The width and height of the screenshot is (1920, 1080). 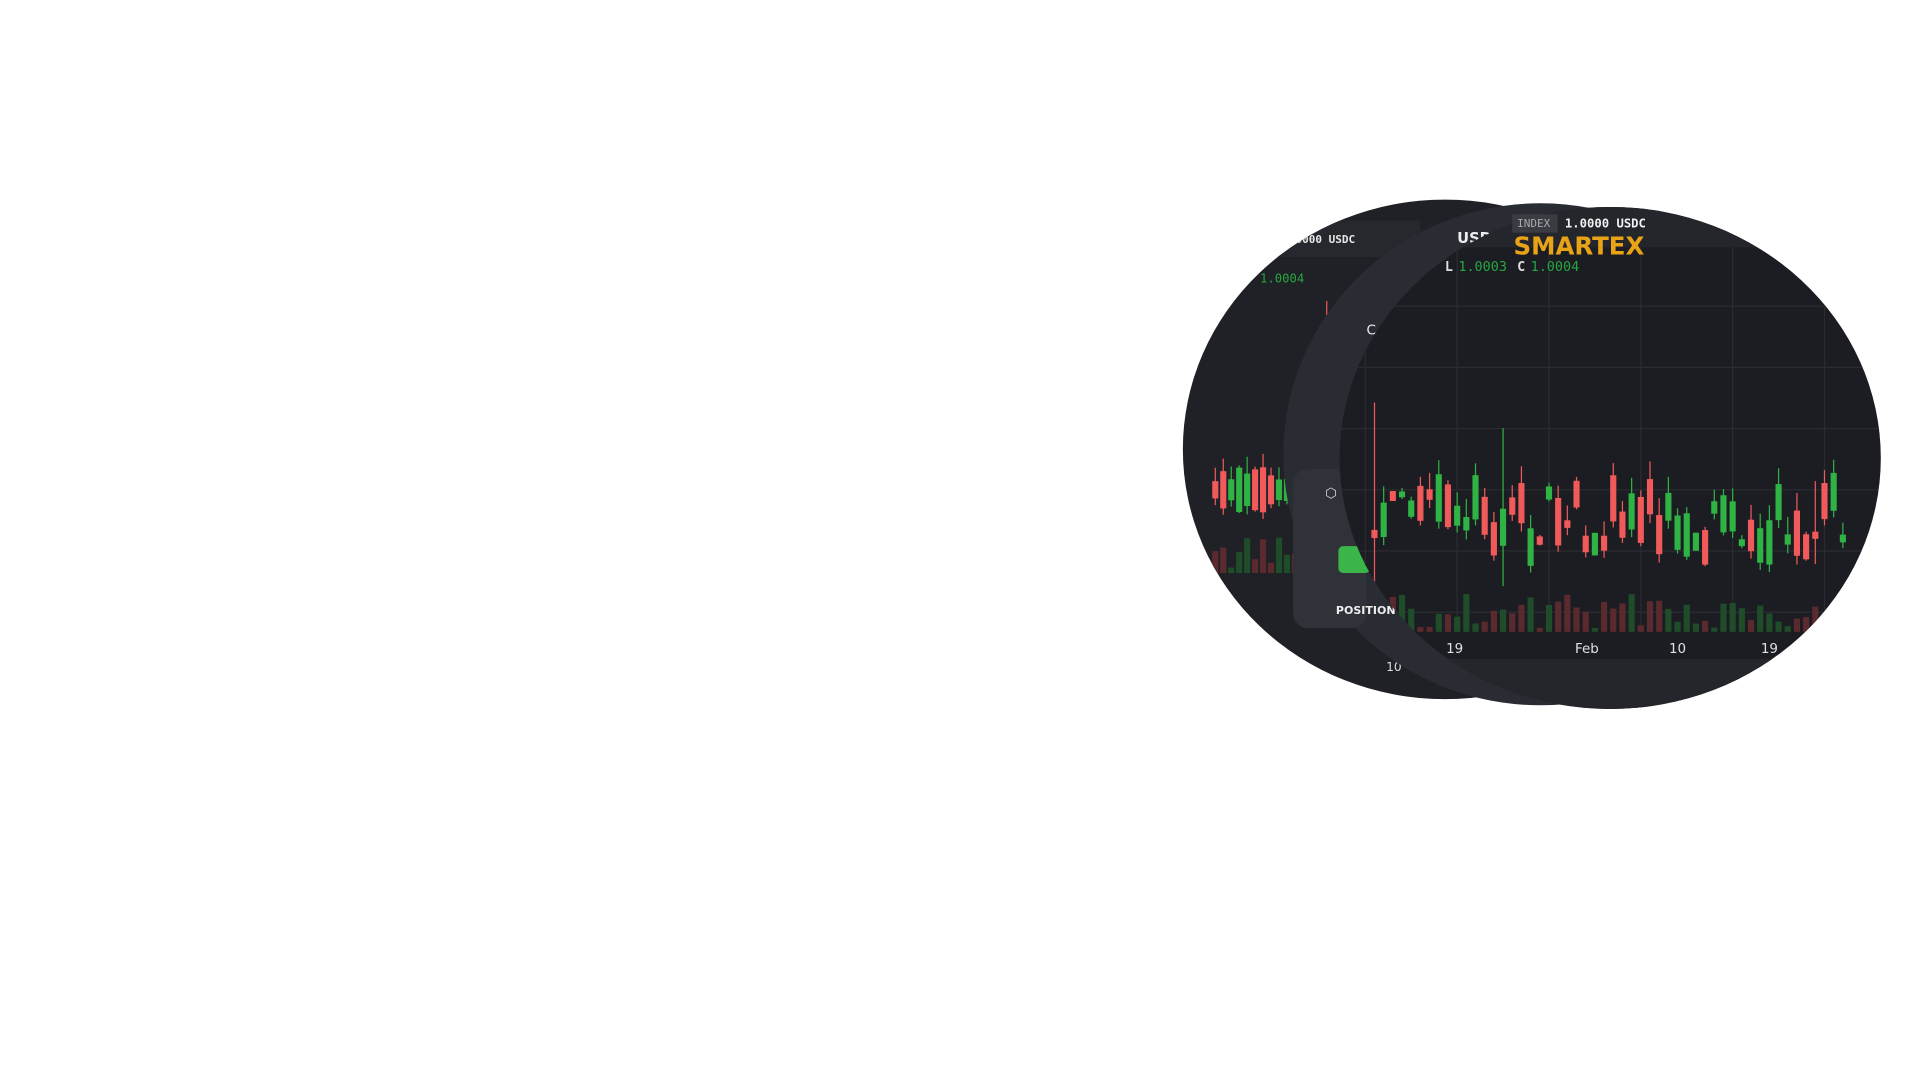 I want to click on close-label: C, so click(x=1521, y=267).